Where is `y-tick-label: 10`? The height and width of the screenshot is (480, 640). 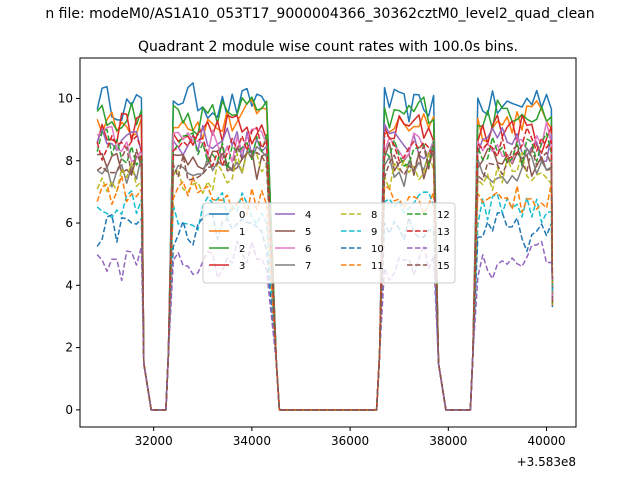 y-tick-label: 10 is located at coordinates (65, 98).